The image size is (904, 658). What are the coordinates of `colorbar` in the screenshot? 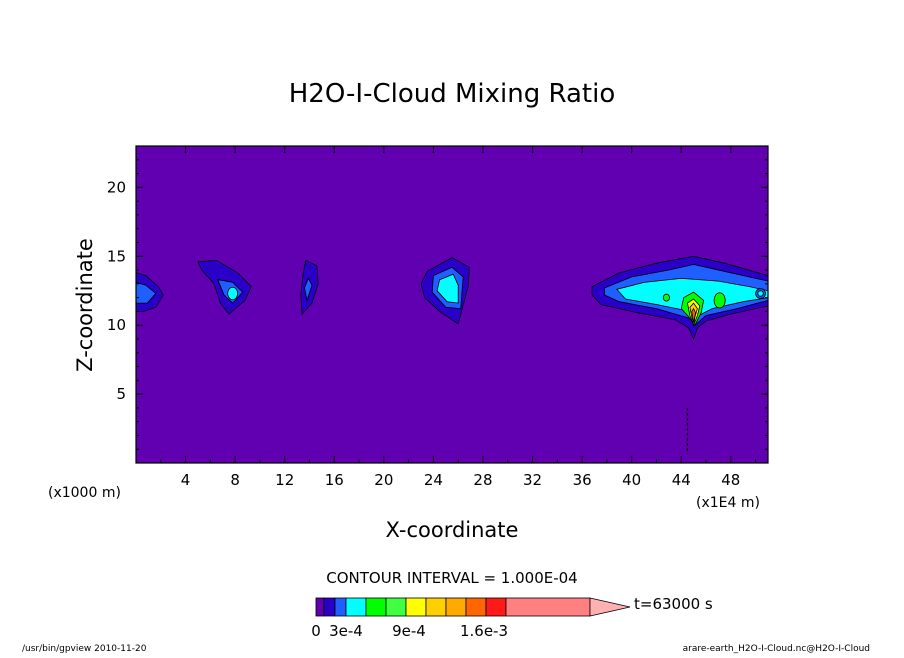 It's located at (473, 607).